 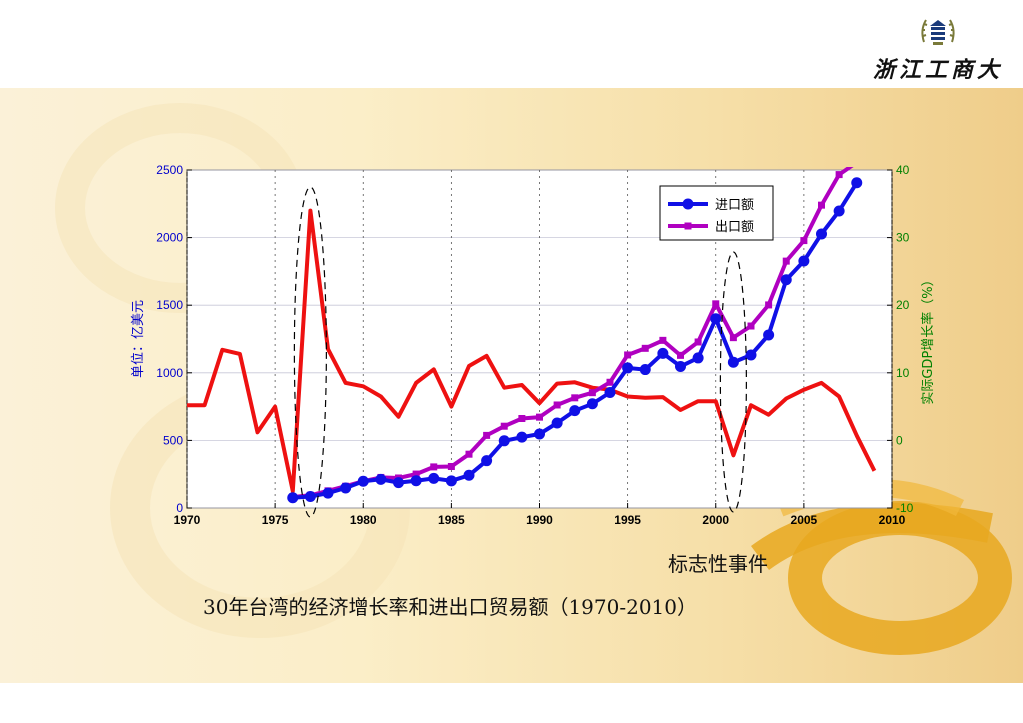 What do you see at coordinates (173, 440) in the screenshot?
I see `y-tick-label: 500` at bounding box center [173, 440].